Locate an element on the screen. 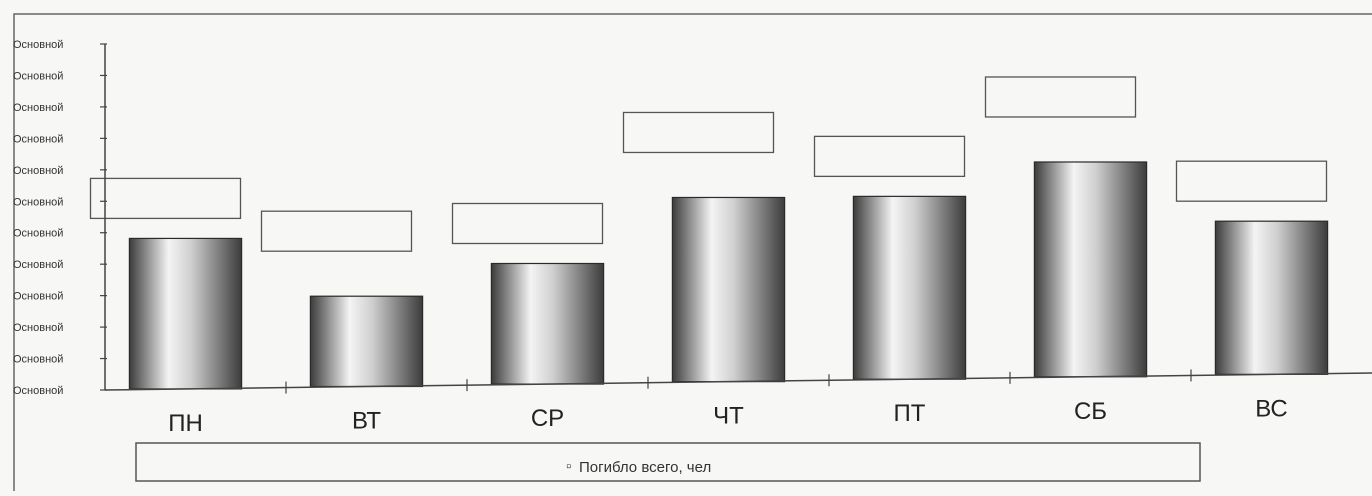  x-tick-label: СБ is located at coordinates (1090, 411).